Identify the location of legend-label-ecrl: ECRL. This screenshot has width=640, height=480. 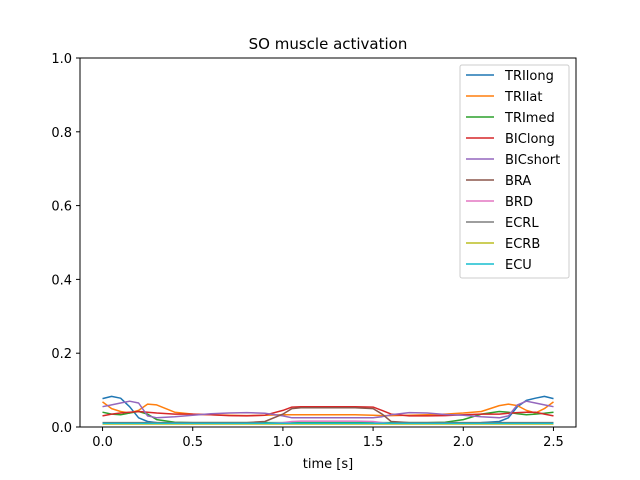
(522, 223).